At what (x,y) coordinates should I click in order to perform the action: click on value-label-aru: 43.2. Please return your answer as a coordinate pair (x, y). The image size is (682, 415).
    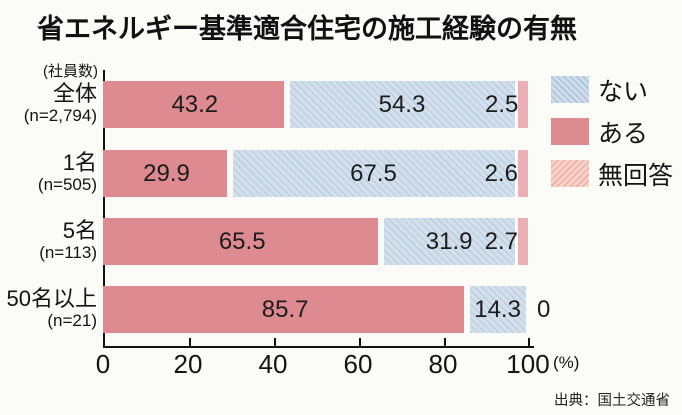
    Looking at the image, I should click on (195, 104).